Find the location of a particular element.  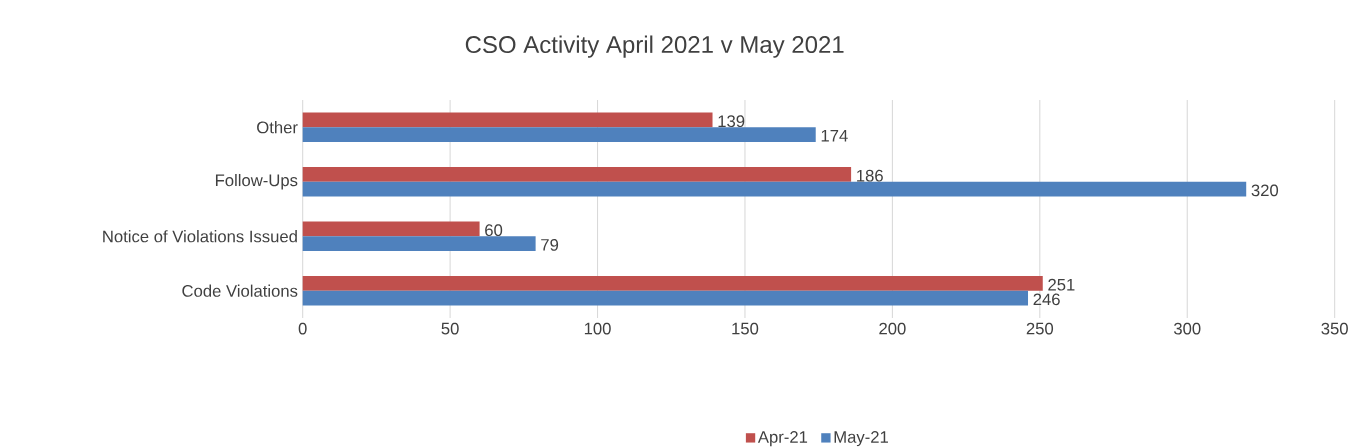

data-label: 186 is located at coordinates (870, 175).